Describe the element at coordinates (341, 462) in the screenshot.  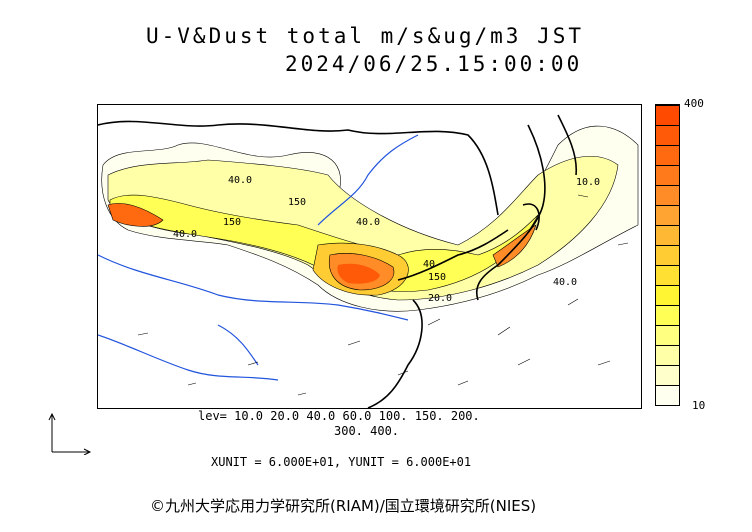
I see `units-label: XUNIT = 6.000E+01, YUNIT = 6.000E+01` at that location.